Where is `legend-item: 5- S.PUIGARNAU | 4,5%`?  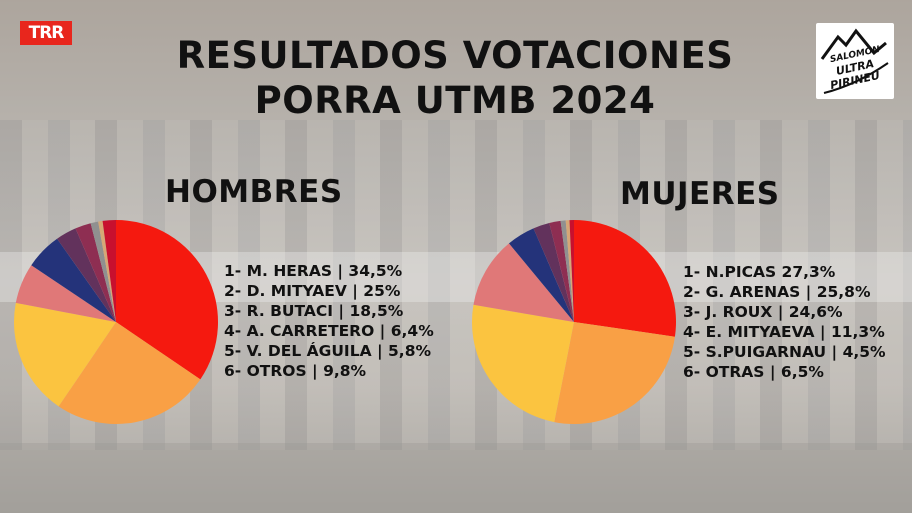
legend-item: 5- S.PUIGARNAU | 4,5% is located at coordinates (784, 352).